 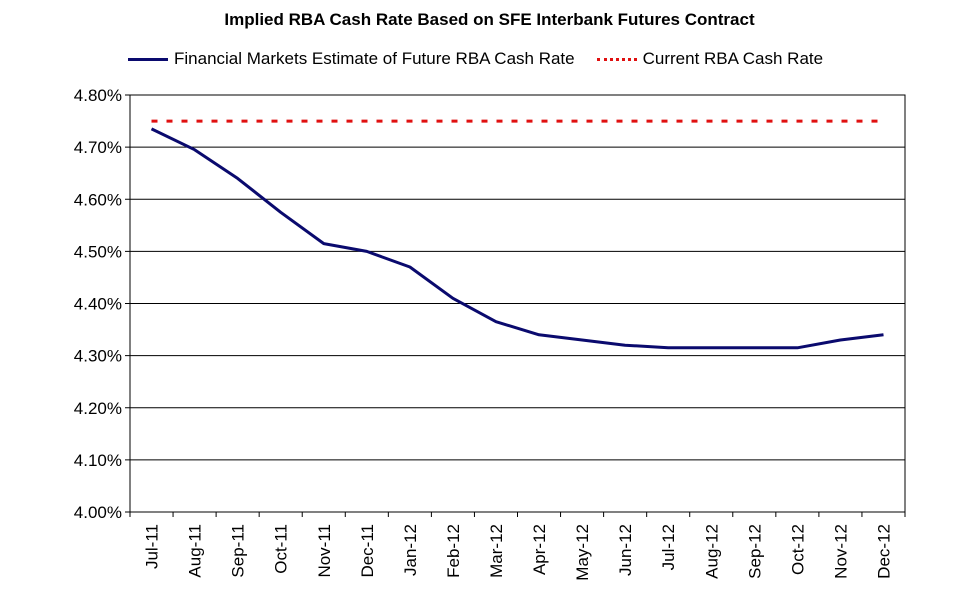 I want to click on x-tick-label: Jun-12, so click(x=625, y=550).